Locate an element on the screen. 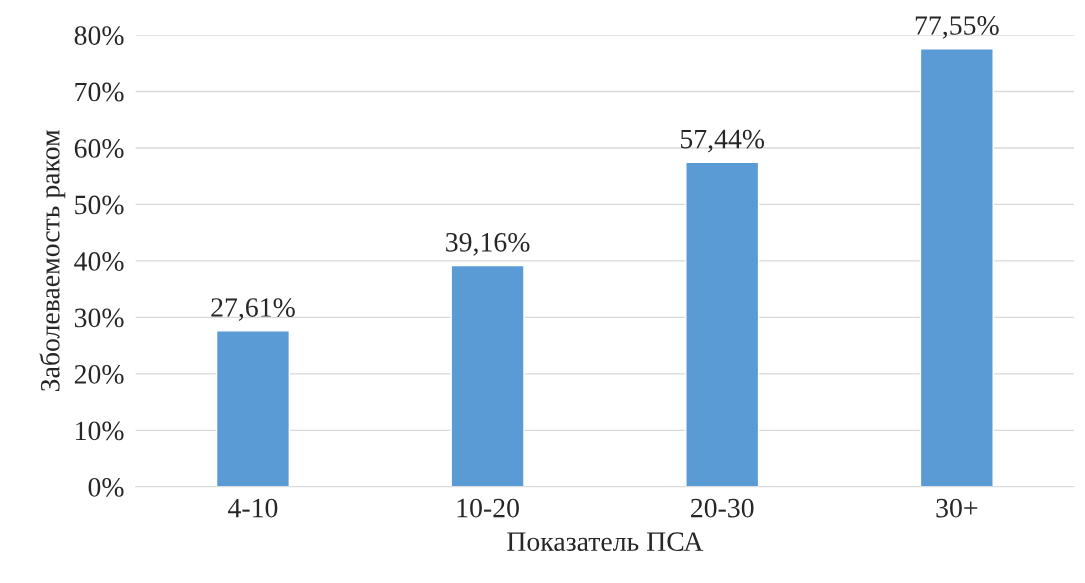 Image resolution: width=1085 pixels, height=583 pixels. y-tick-label: 30% is located at coordinates (99, 318).